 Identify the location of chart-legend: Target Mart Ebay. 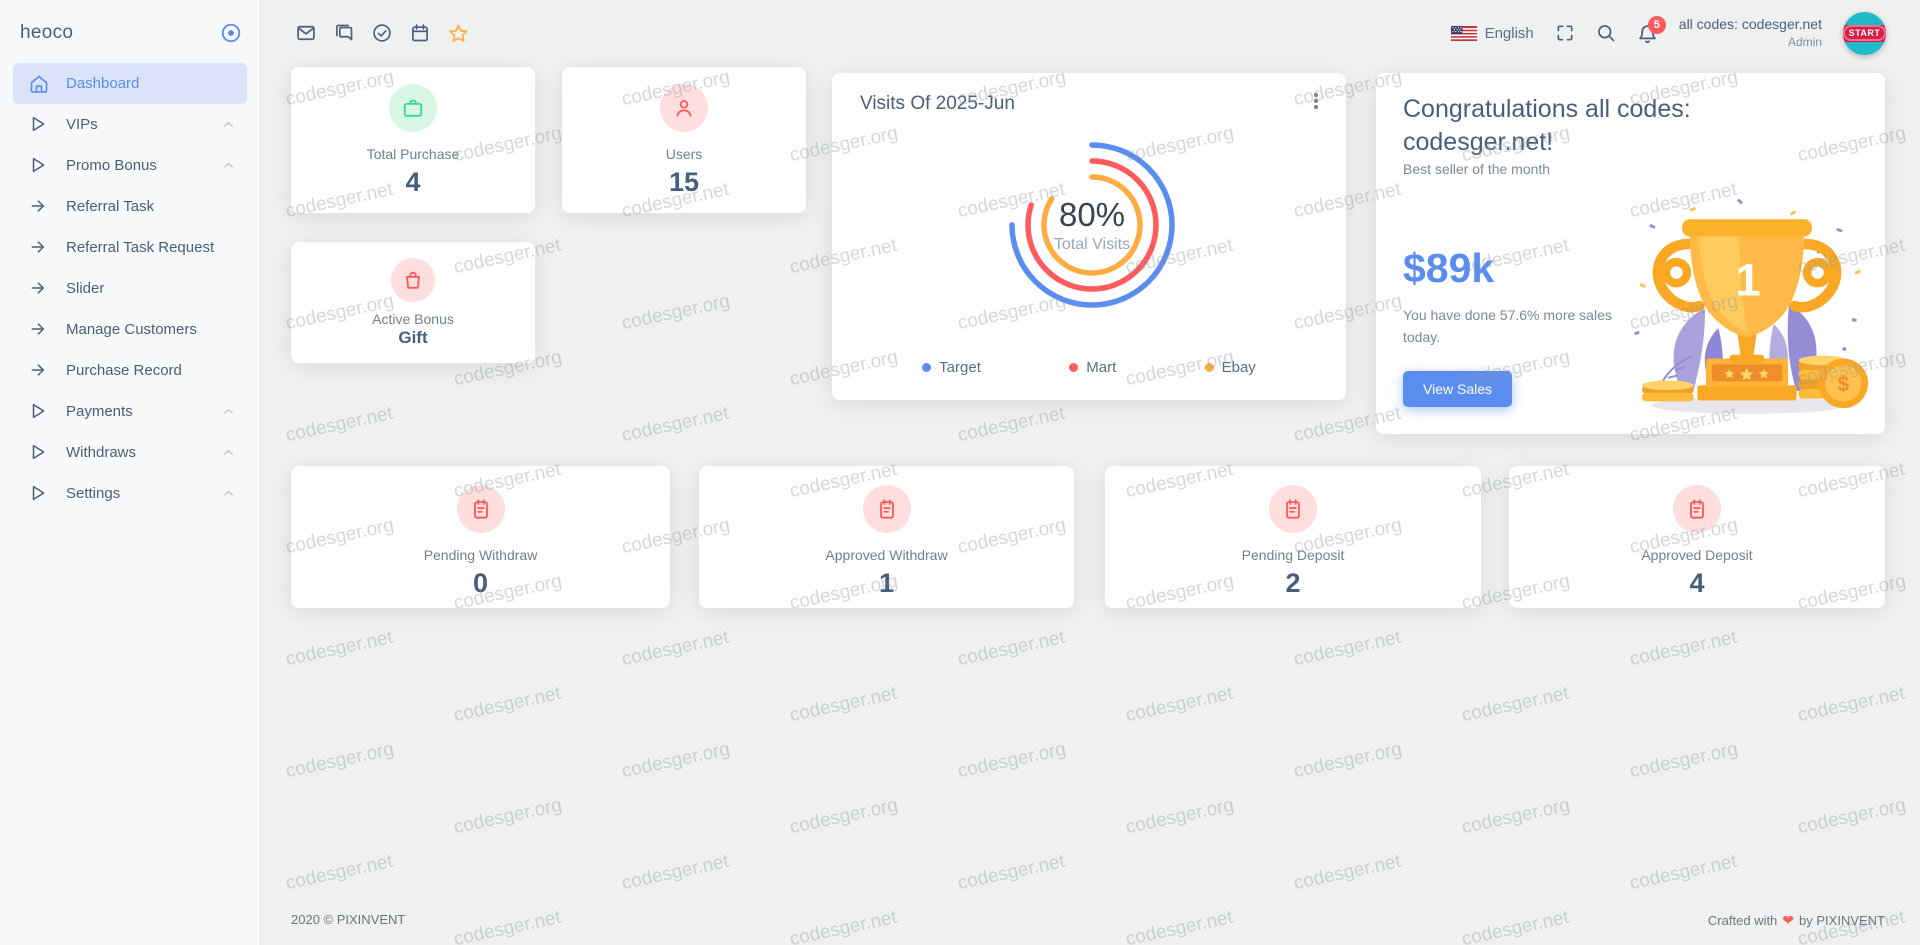
(1089, 367).